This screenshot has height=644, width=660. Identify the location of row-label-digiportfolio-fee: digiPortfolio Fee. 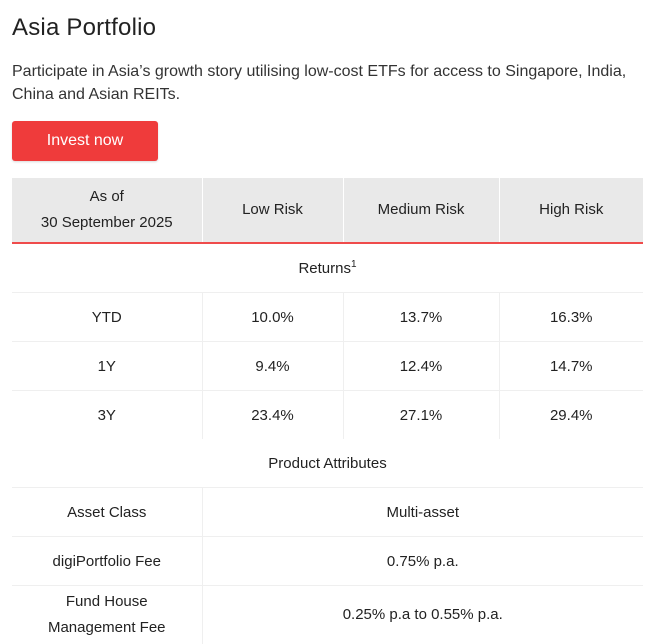
(107, 561).